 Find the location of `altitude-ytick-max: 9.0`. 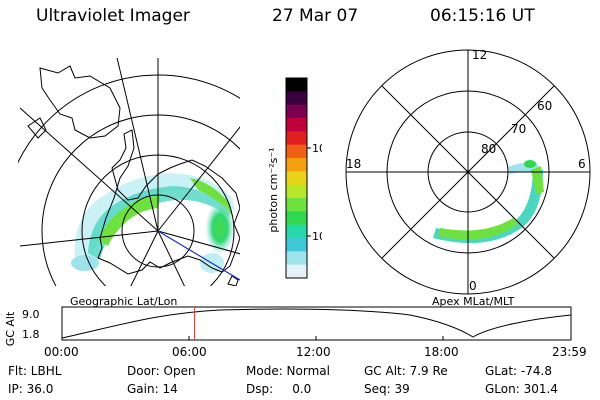

altitude-ytick-max: 9.0 is located at coordinates (31, 314).